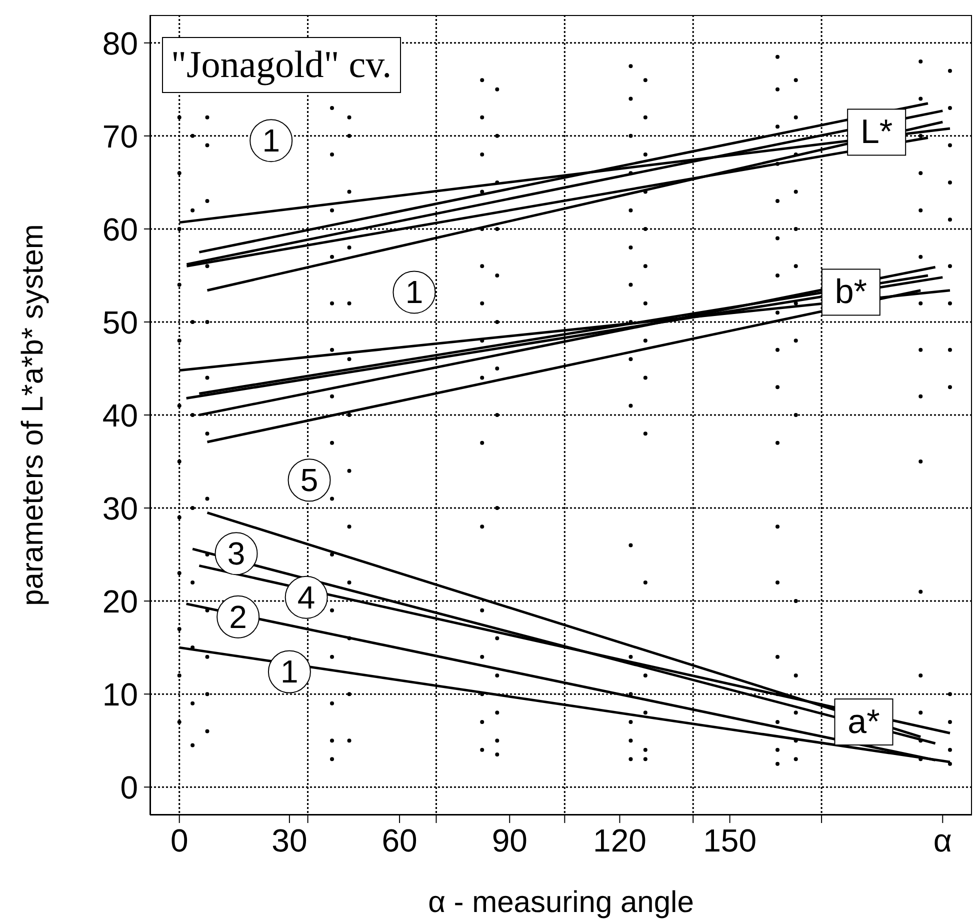  What do you see at coordinates (290, 840) in the screenshot?
I see `x-tick-label: 30` at bounding box center [290, 840].